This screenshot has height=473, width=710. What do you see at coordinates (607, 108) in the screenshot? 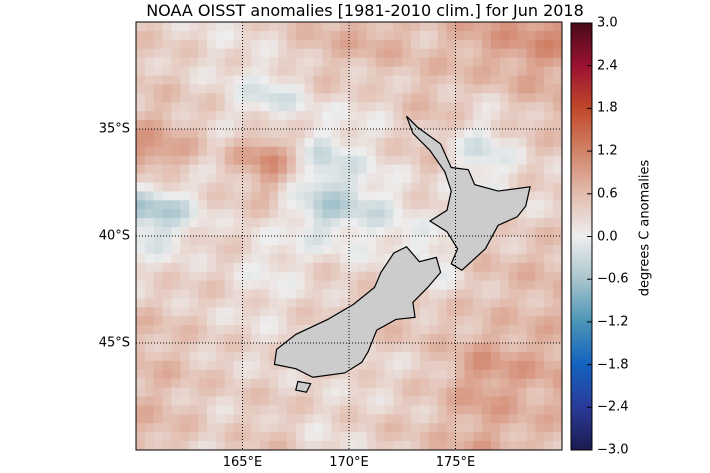
I see `colorbar-tick-label: 1.8` at bounding box center [607, 108].